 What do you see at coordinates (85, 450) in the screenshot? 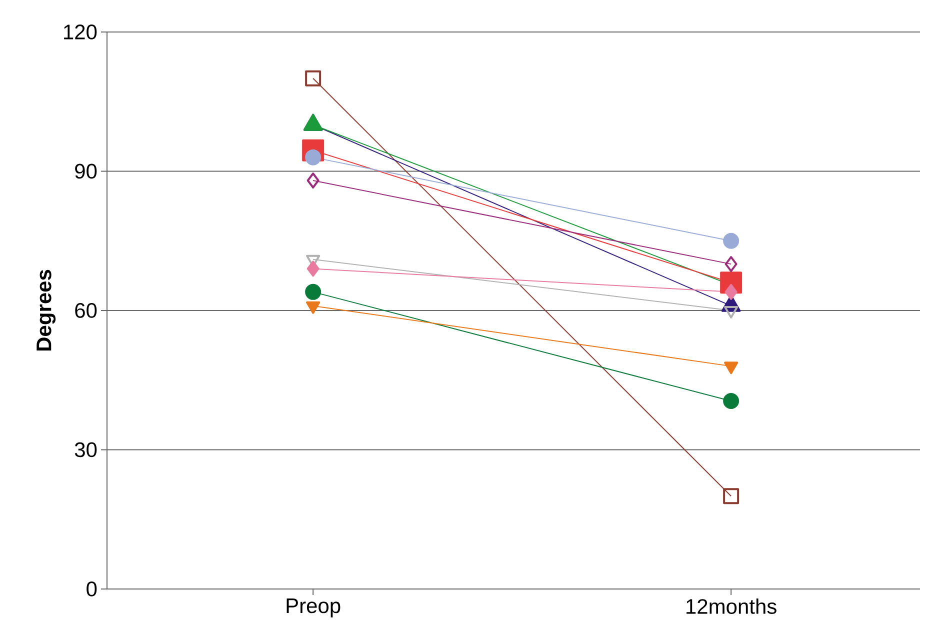
I see `y-tick-label: 30` at bounding box center [85, 450].